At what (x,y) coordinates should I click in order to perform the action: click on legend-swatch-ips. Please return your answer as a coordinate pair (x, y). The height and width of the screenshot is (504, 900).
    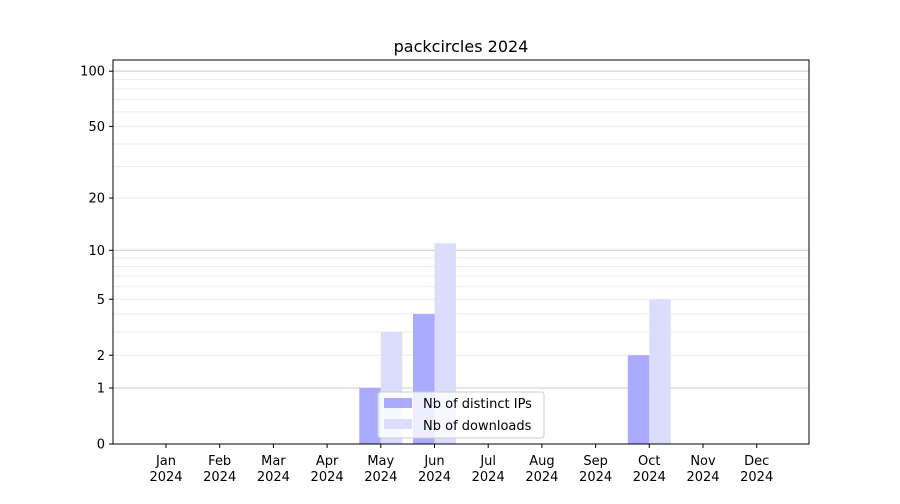
    Looking at the image, I should click on (398, 403).